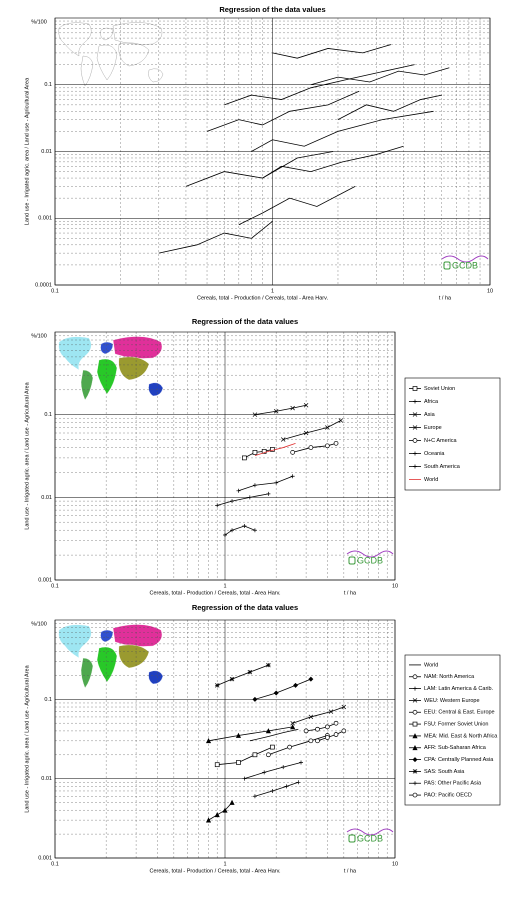 This screenshot has width=506, height=899. What do you see at coordinates (449, 677) in the screenshot?
I see `legend-label: NAM: North America` at bounding box center [449, 677].